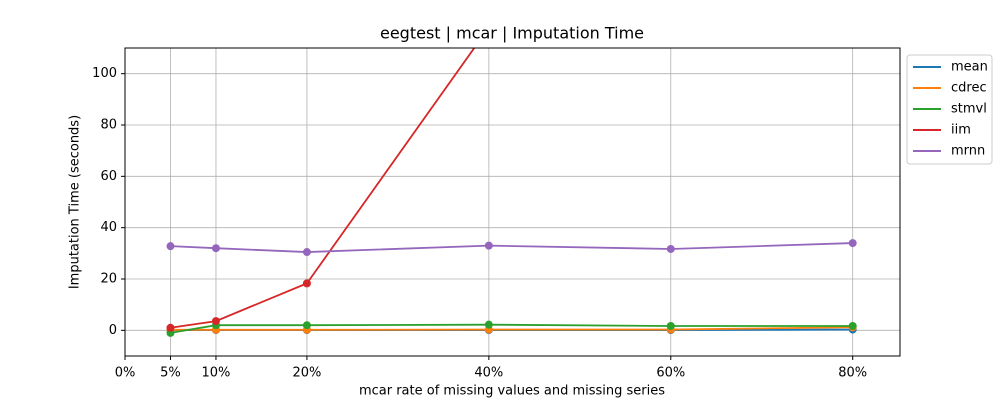  I want to click on legend-box, so click(949, 109).